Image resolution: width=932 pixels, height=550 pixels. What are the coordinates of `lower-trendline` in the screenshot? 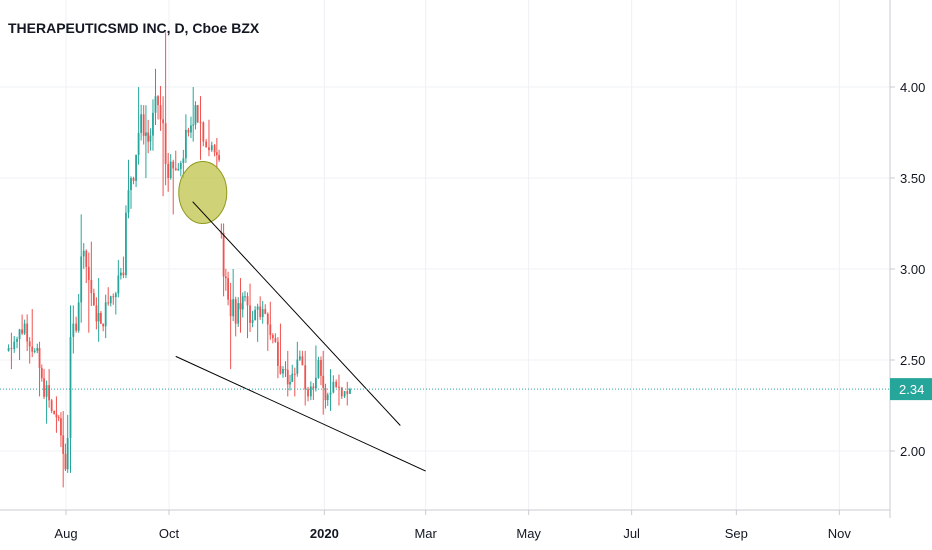 It's located at (300, 413).